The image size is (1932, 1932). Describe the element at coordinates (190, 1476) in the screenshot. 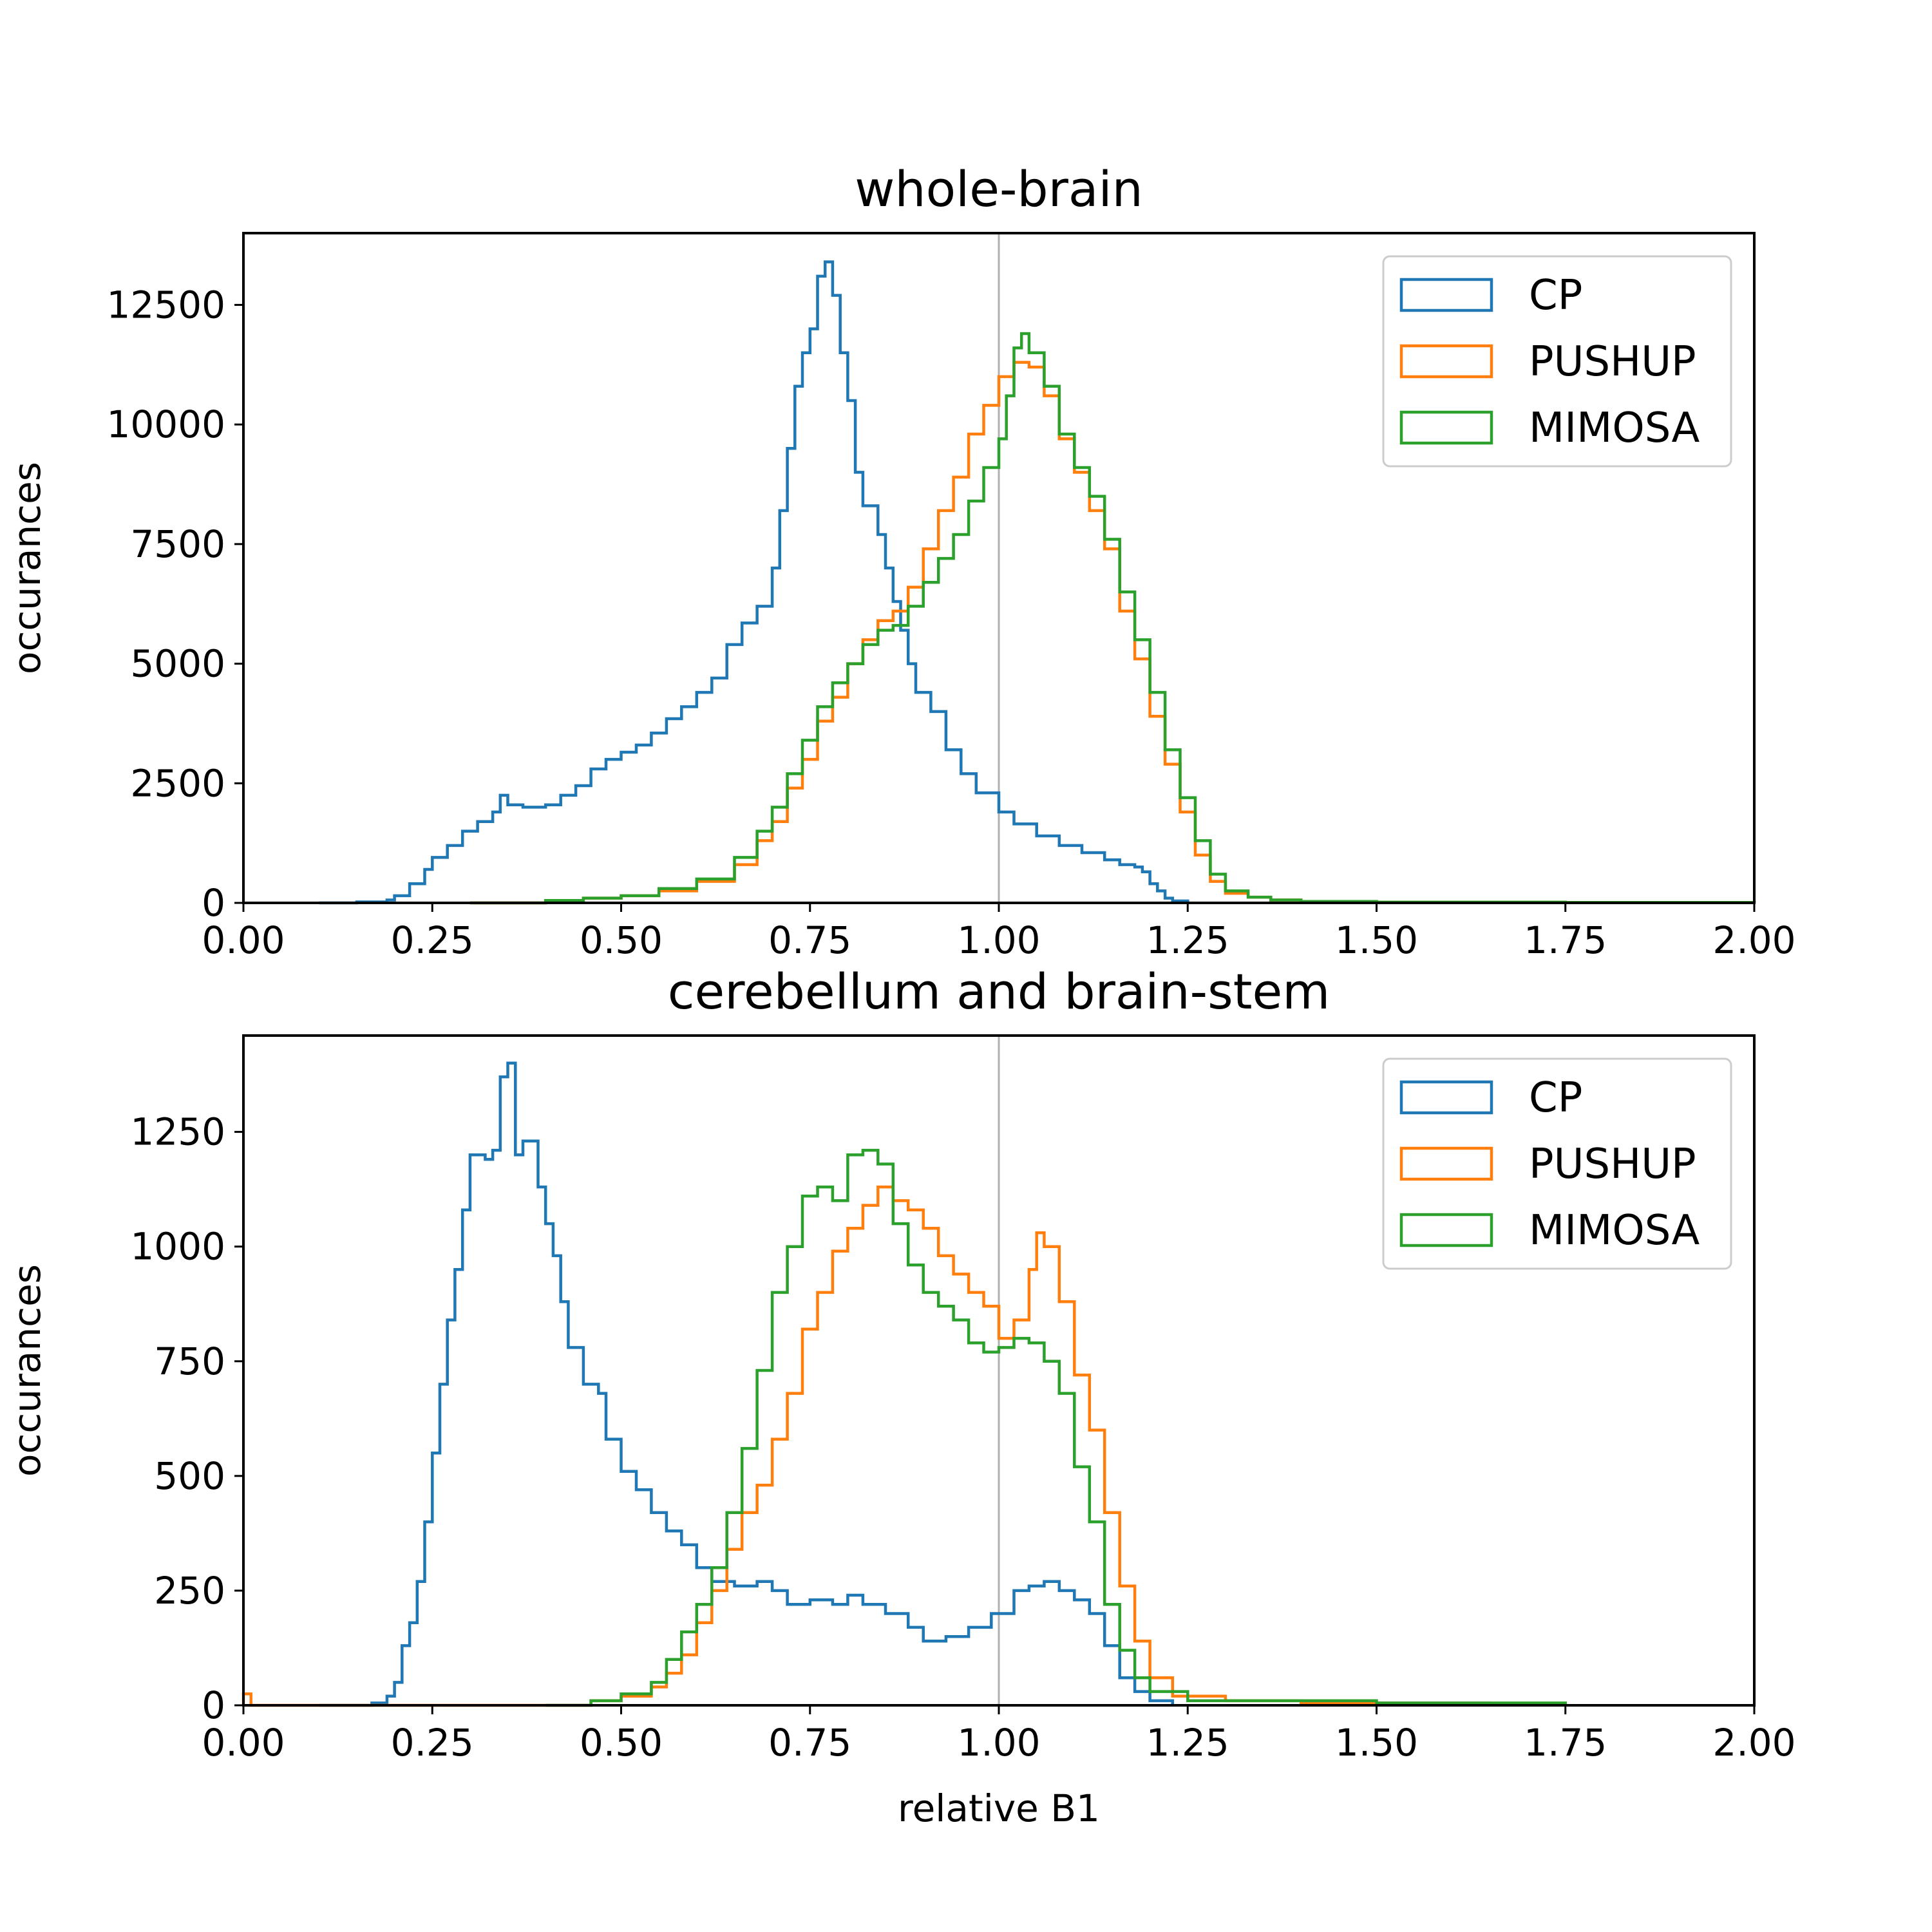

I see `y-tick-label: 500` at that location.